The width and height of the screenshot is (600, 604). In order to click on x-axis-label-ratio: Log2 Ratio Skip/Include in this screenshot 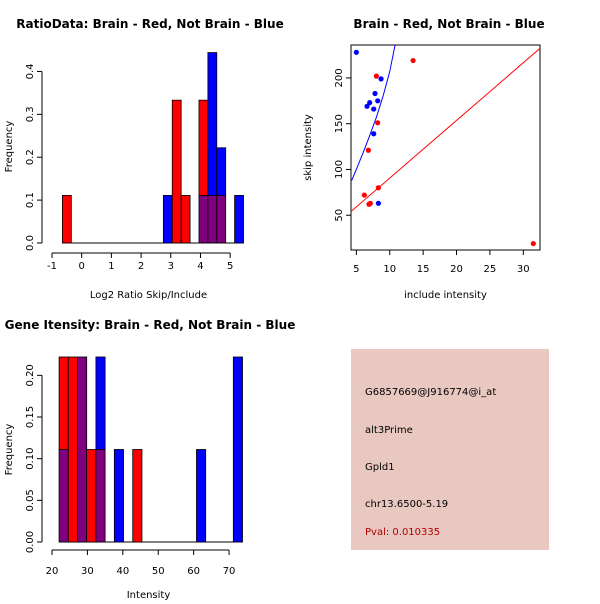, I will do `click(148, 295)`.